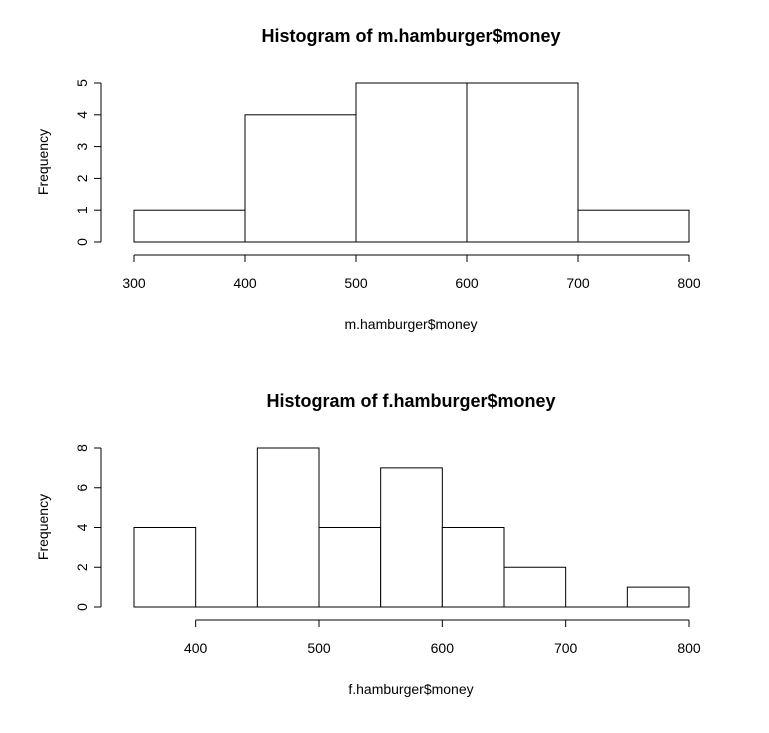 Image resolution: width=769 pixels, height=733 pixels. Describe the element at coordinates (82, 83) in the screenshot. I see `y-tick-label: 5` at that location.